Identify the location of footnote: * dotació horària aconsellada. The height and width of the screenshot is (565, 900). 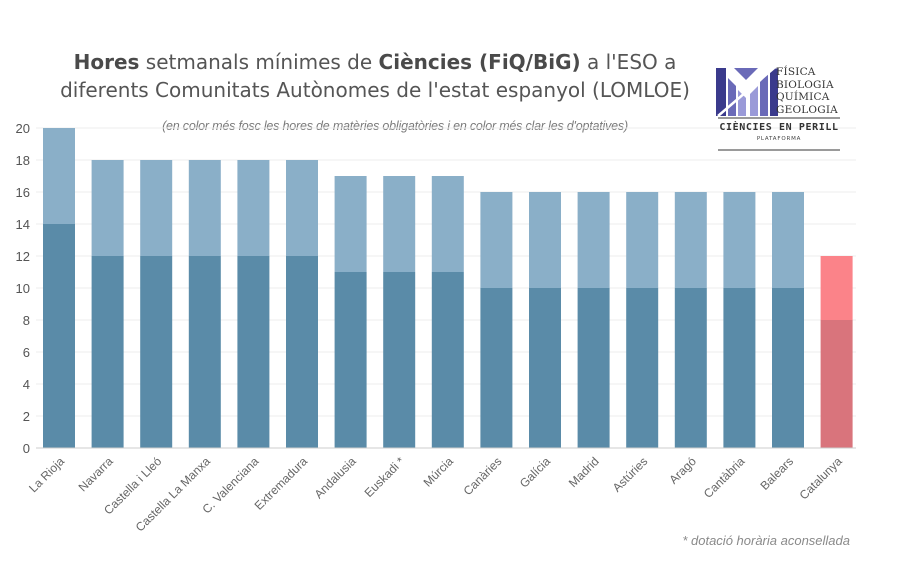
(766, 540).